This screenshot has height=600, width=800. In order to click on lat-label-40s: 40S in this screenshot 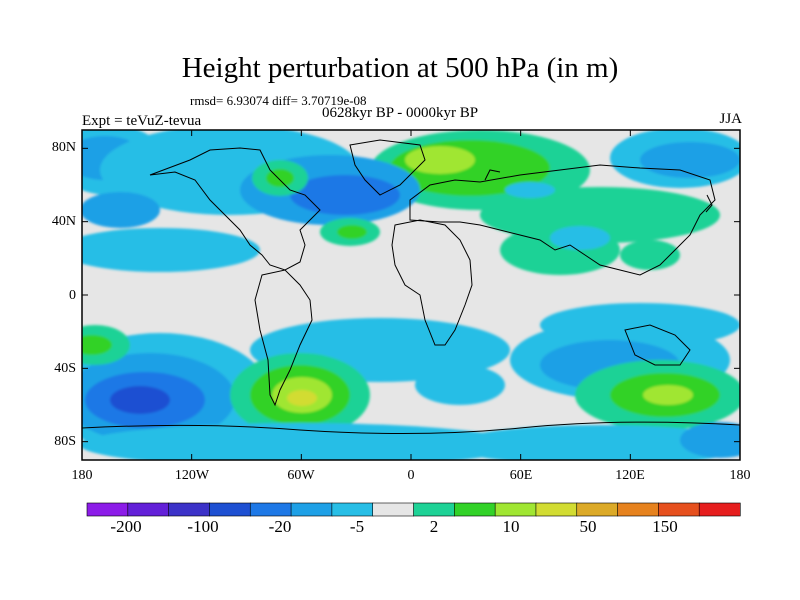, I will do `click(65, 368)`.